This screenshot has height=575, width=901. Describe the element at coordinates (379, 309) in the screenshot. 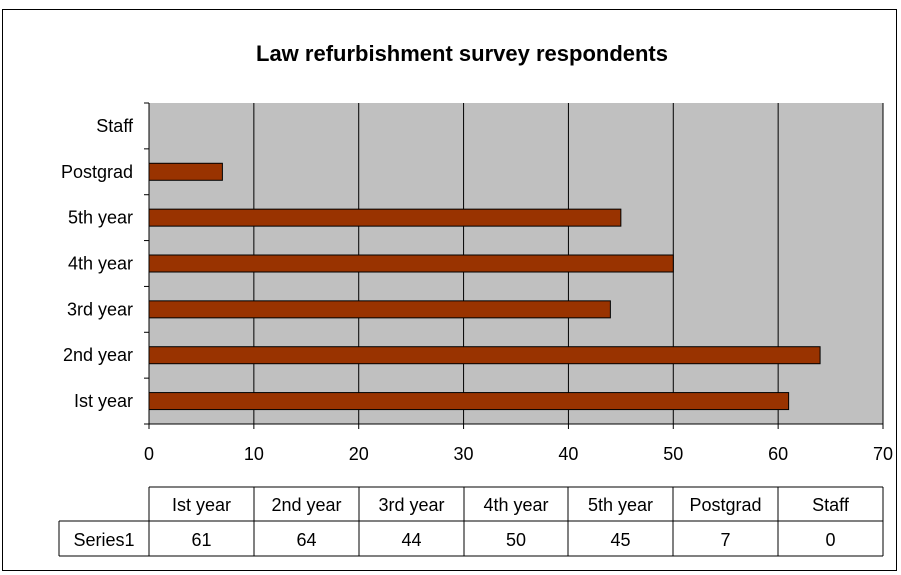

I see `bar-3rd-year` at that location.